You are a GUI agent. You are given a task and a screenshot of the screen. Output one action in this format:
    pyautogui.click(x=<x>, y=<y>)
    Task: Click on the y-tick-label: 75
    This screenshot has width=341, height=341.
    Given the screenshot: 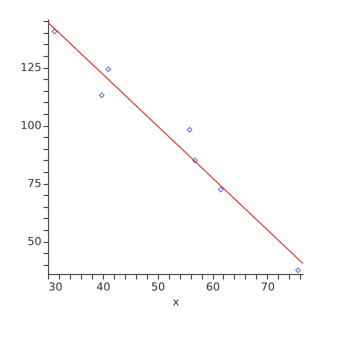 What is the action you would take?
    pyautogui.click(x=35, y=183)
    